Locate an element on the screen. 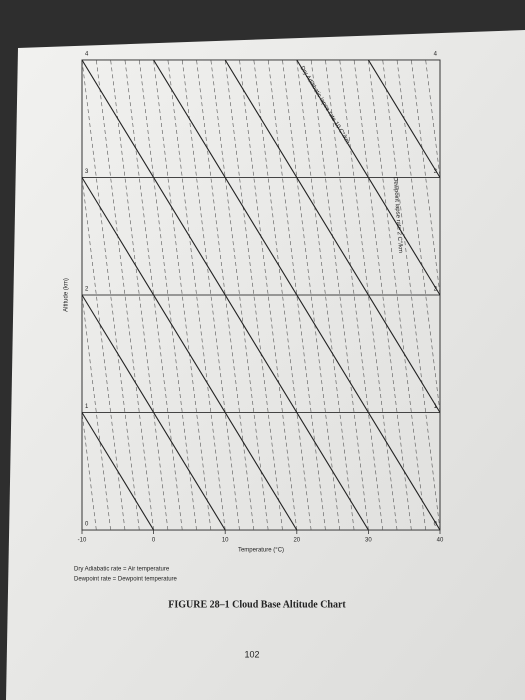  x-axis-label: Temperature (°C) is located at coordinates (261, 551).